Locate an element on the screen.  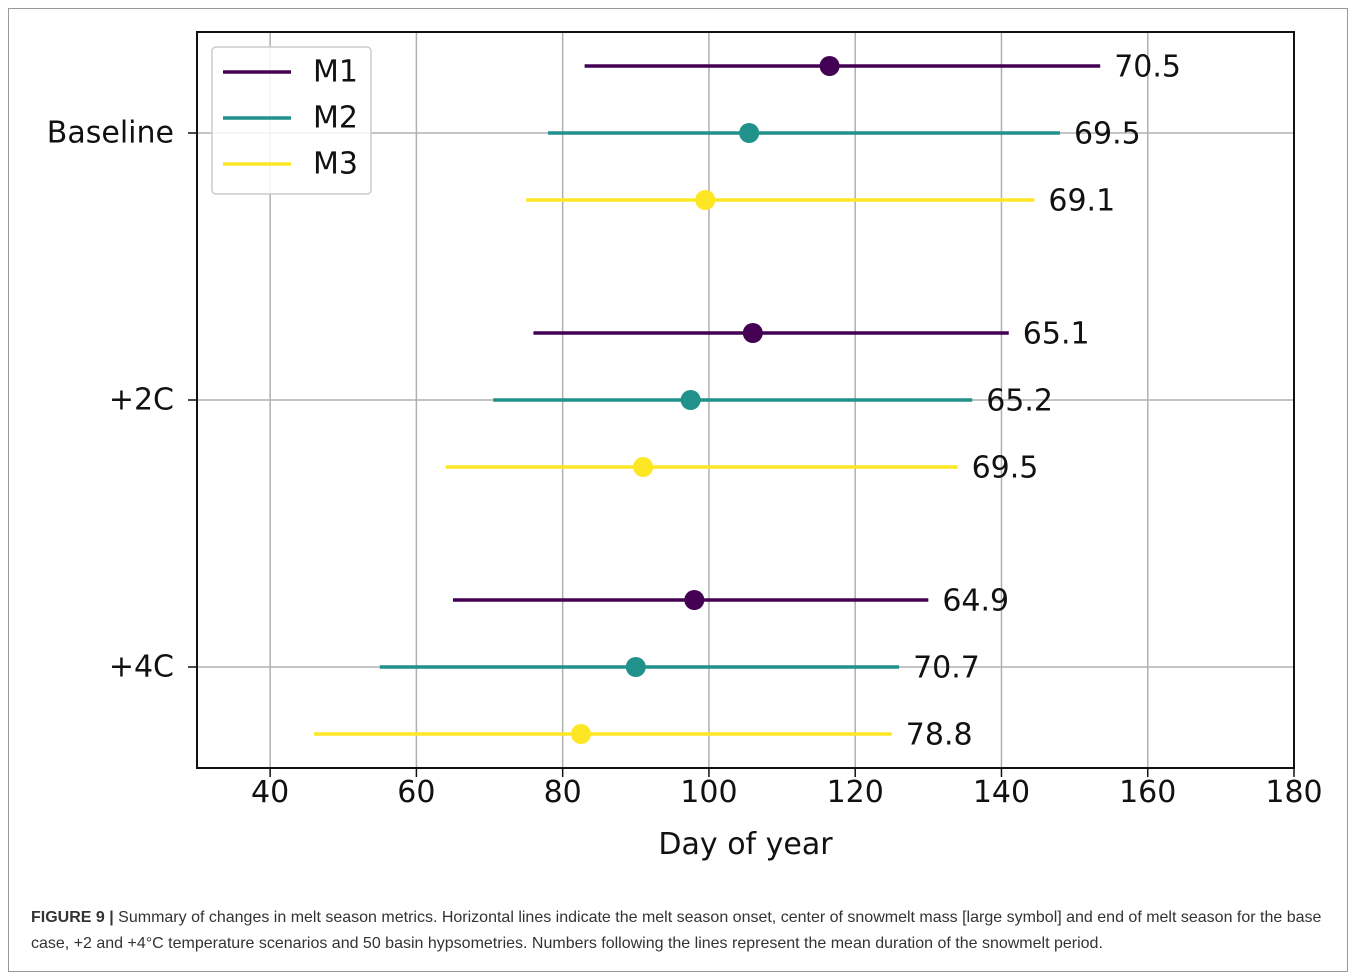
legend-box is located at coordinates (291, 120).